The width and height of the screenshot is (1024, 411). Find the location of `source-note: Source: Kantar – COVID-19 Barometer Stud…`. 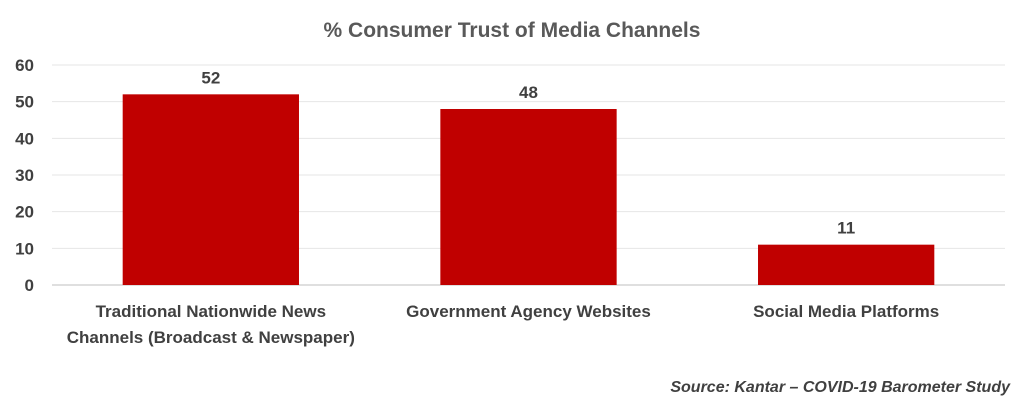

source-note: Source: Kantar – COVID-19 Barometer Stud… is located at coordinates (840, 387).